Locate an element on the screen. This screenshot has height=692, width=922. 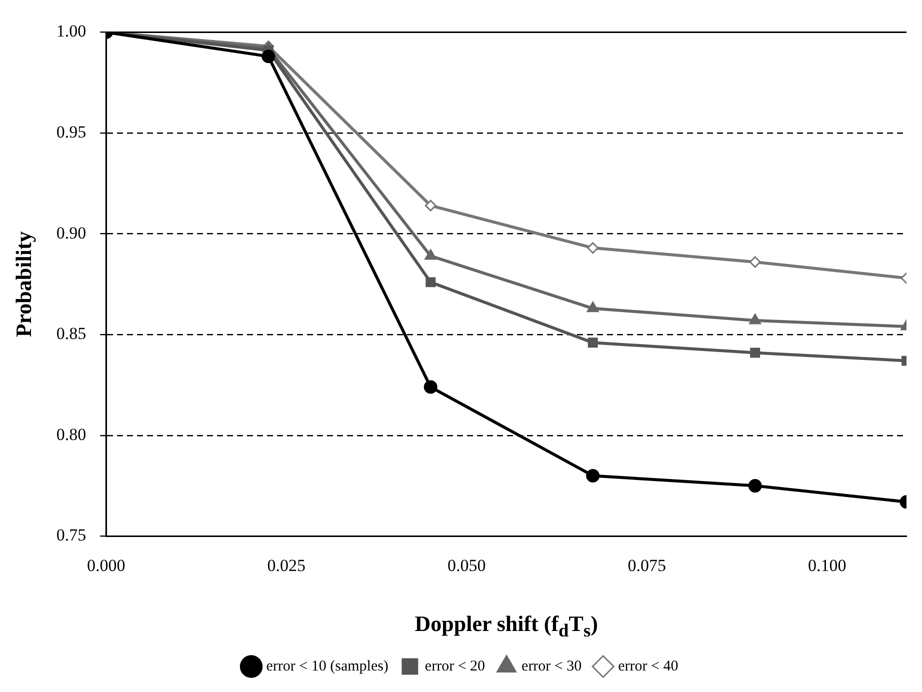
legend-label: error < 20 is located at coordinates (455, 666).